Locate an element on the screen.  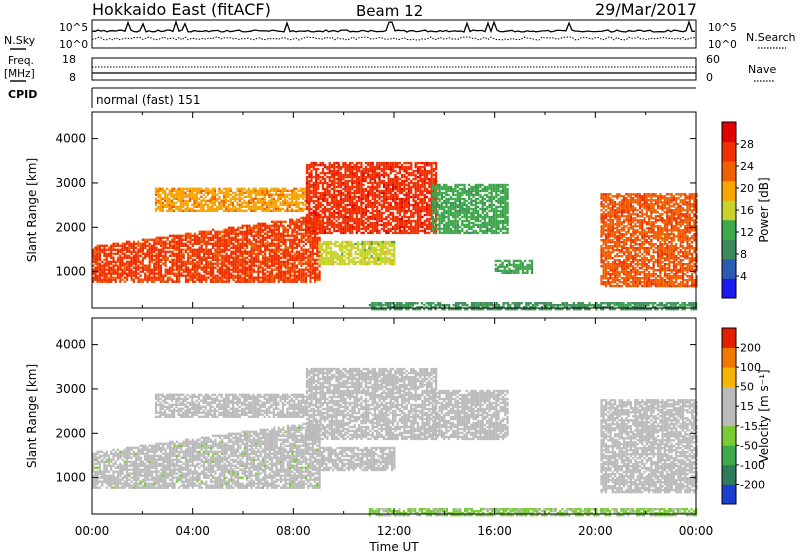
noise-search-line is located at coordinates (393, 38).